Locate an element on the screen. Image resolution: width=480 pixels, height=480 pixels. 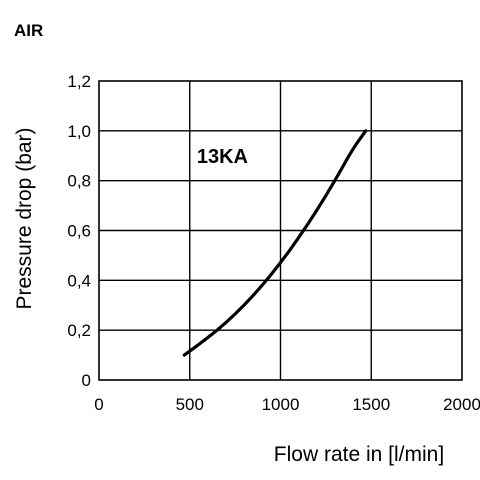
y-tick-label: 0,2 is located at coordinates (79, 330).